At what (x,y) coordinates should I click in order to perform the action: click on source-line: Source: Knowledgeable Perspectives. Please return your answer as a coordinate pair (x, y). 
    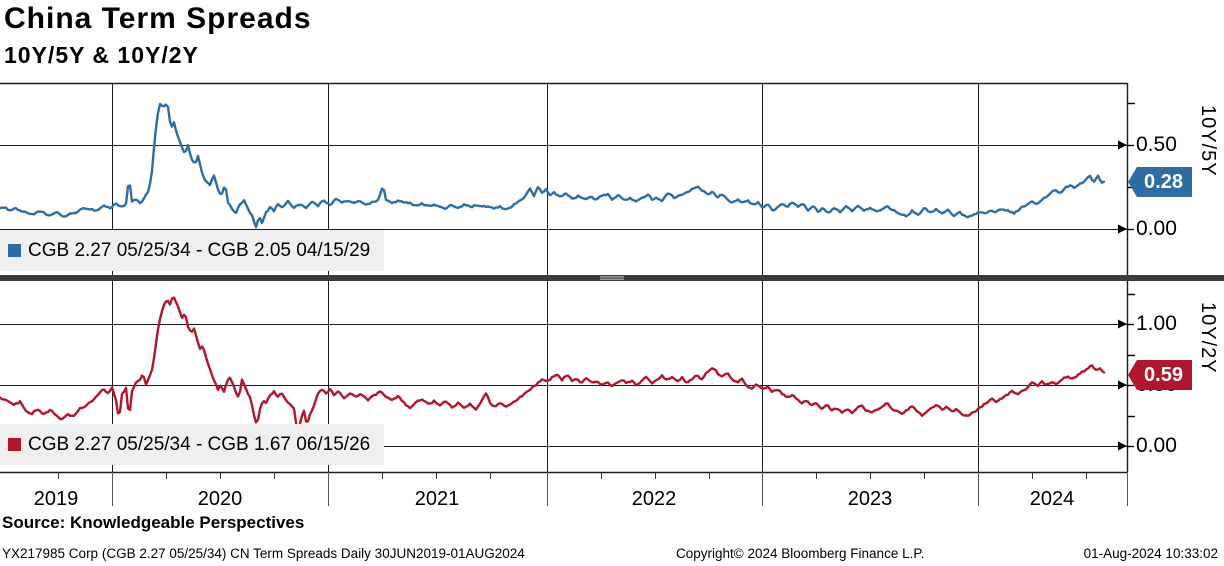
    Looking at the image, I should click on (153, 522).